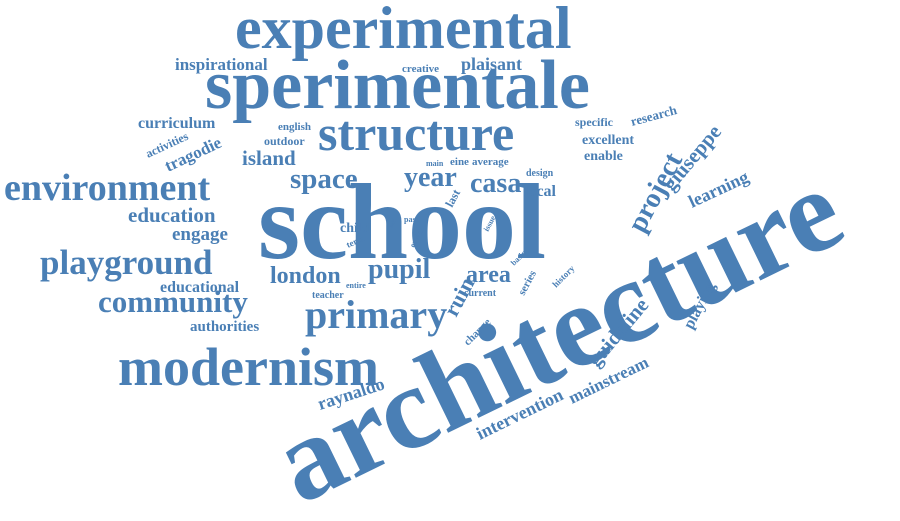 The image size is (900, 521). I want to click on word-child: child, so click(355, 228).